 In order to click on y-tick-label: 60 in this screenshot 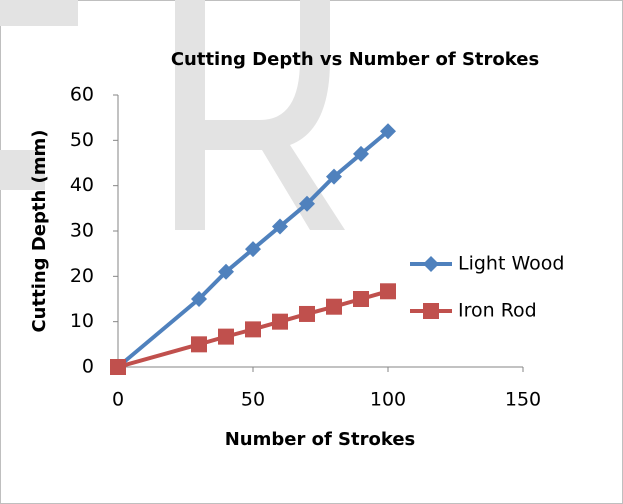, I will do `click(82, 95)`.